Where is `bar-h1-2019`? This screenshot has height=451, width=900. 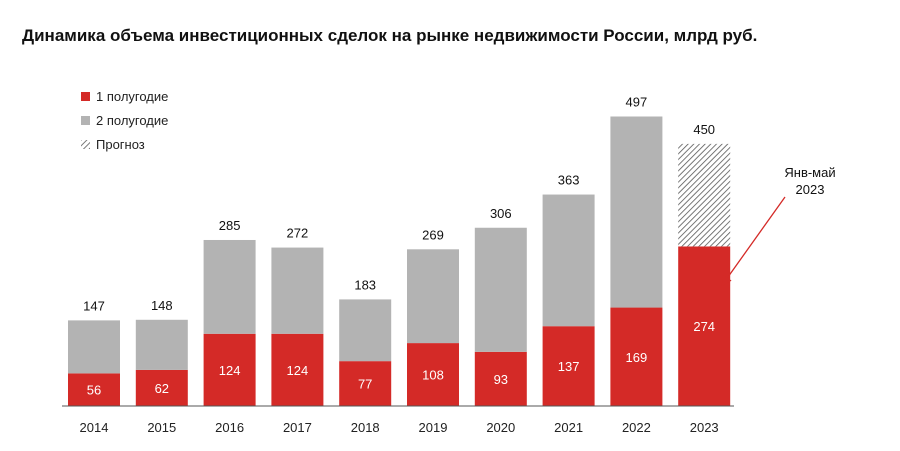 bar-h1-2019 is located at coordinates (433, 374).